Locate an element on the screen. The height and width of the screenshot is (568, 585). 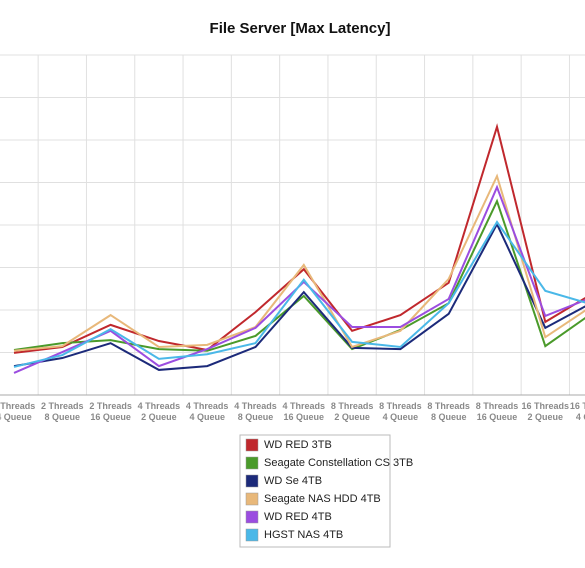
x-tick-label: 4 Threads 8 Queue is located at coordinates (255, 411).